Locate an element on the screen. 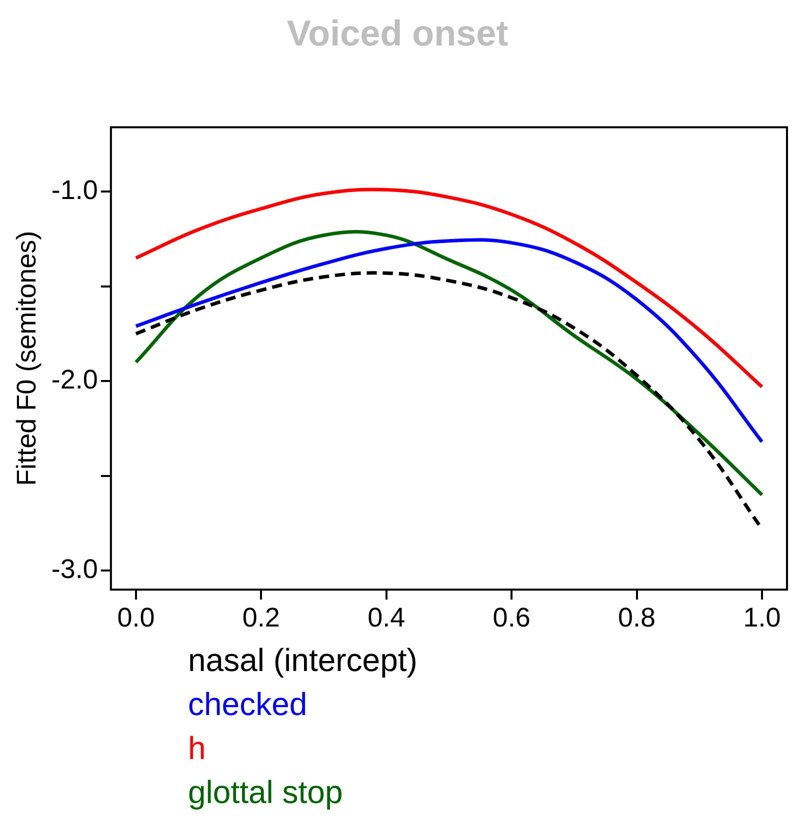 The width and height of the screenshot is (805, 816). x-tick-label: 1.0 is located at coordinates (762, 617).